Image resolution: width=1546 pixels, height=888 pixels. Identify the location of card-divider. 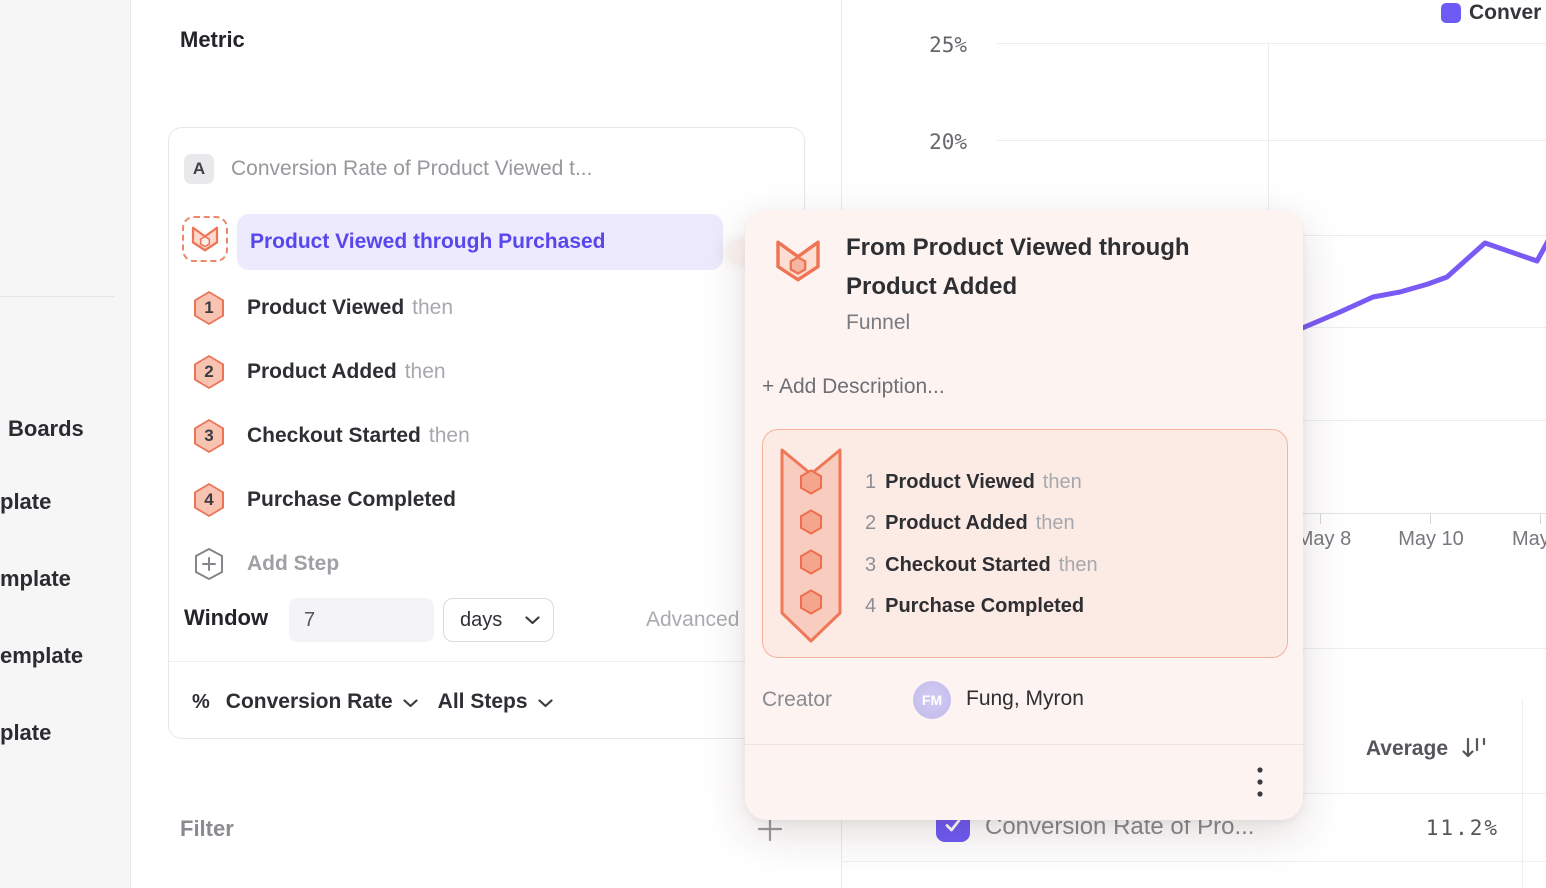
(486, 661).